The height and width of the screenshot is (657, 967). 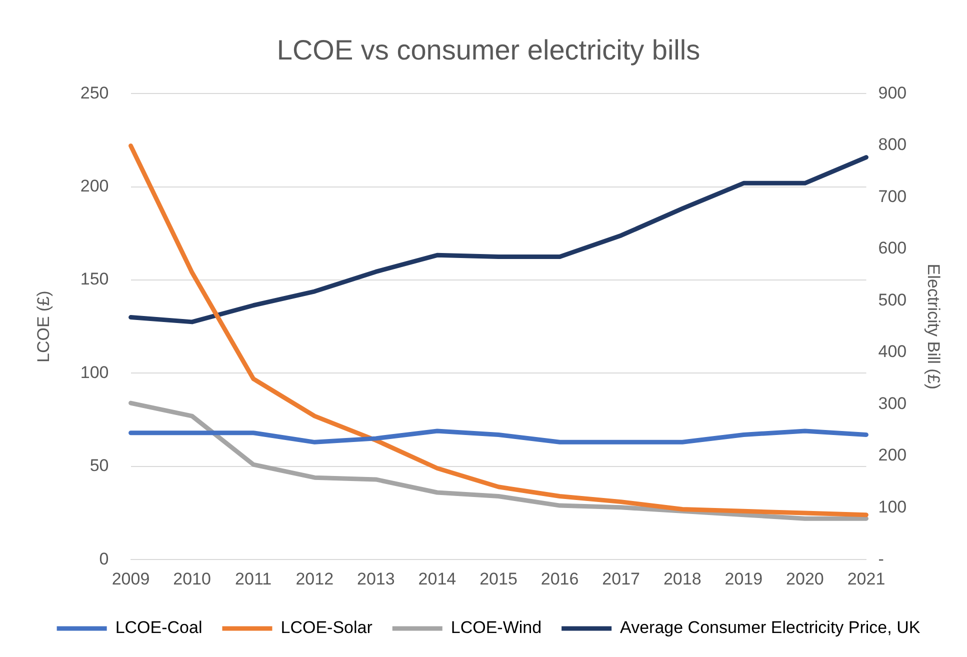 I want to click on x-tick-label: 2017, so click(x=621, y=578).